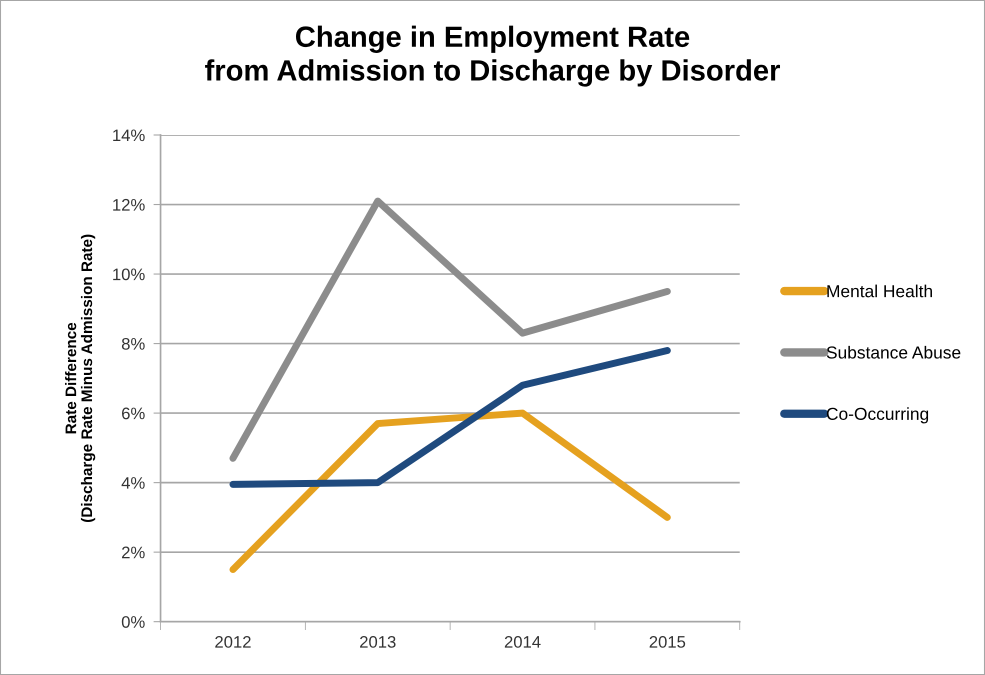 This screenshot has width=985, height=675. I want to click on y-tick-label: 6%, so click(133, 414).